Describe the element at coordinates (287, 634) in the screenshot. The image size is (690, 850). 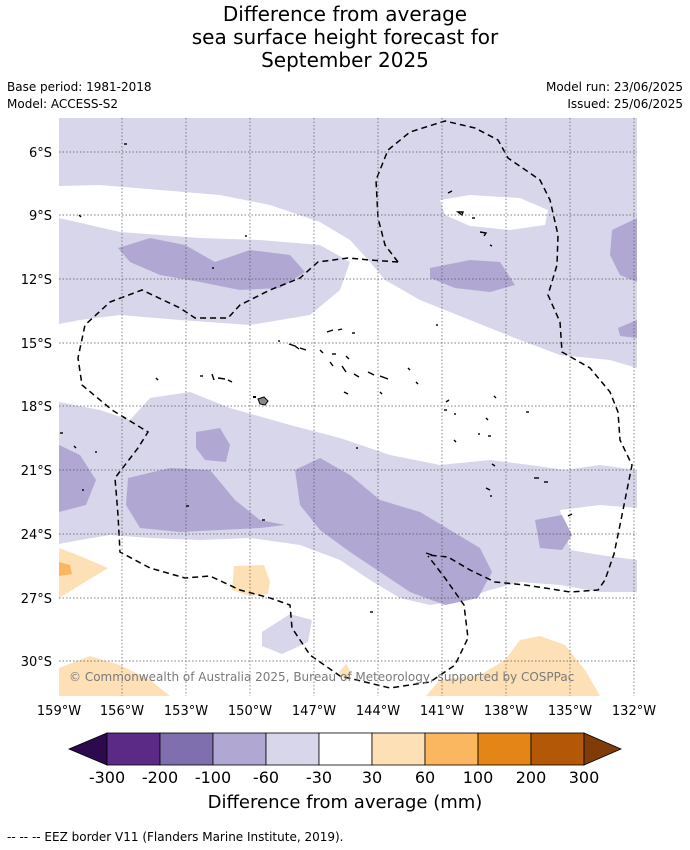
I see `neg30-south-blob` at that location.